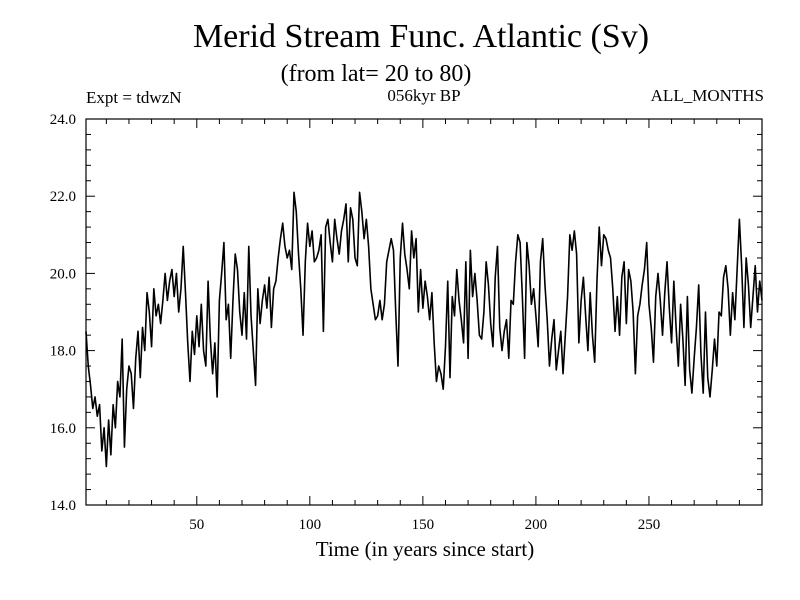  What do you see at coordinates (63, 120) in the screenshot?
I see `y-tick-label: 24.0` at bounding box center [63, 120].